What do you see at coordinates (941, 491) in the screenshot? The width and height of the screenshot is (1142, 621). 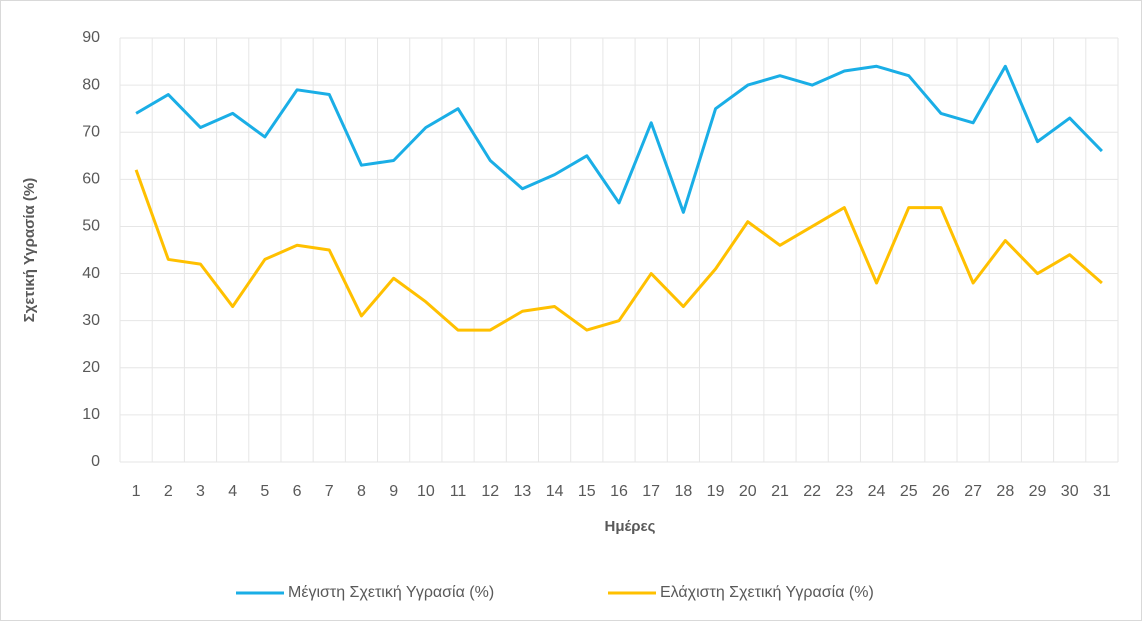 I see `x-tick-label: 26` at bounding box center [941, 491].